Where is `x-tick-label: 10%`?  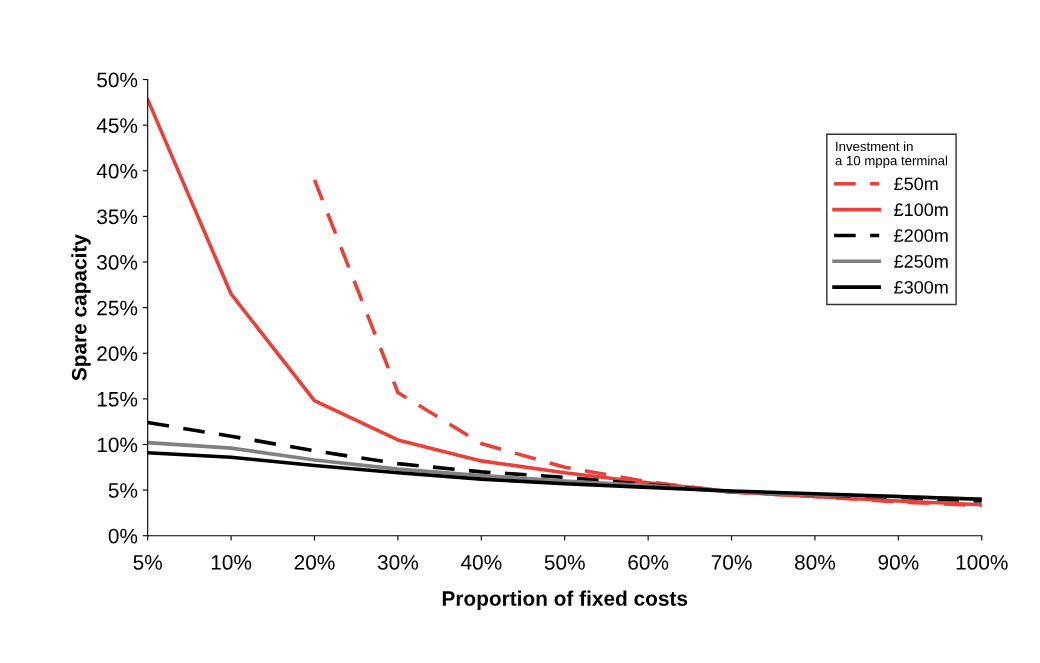
x-tick-label: 10% is located at coordinates (231, 562).